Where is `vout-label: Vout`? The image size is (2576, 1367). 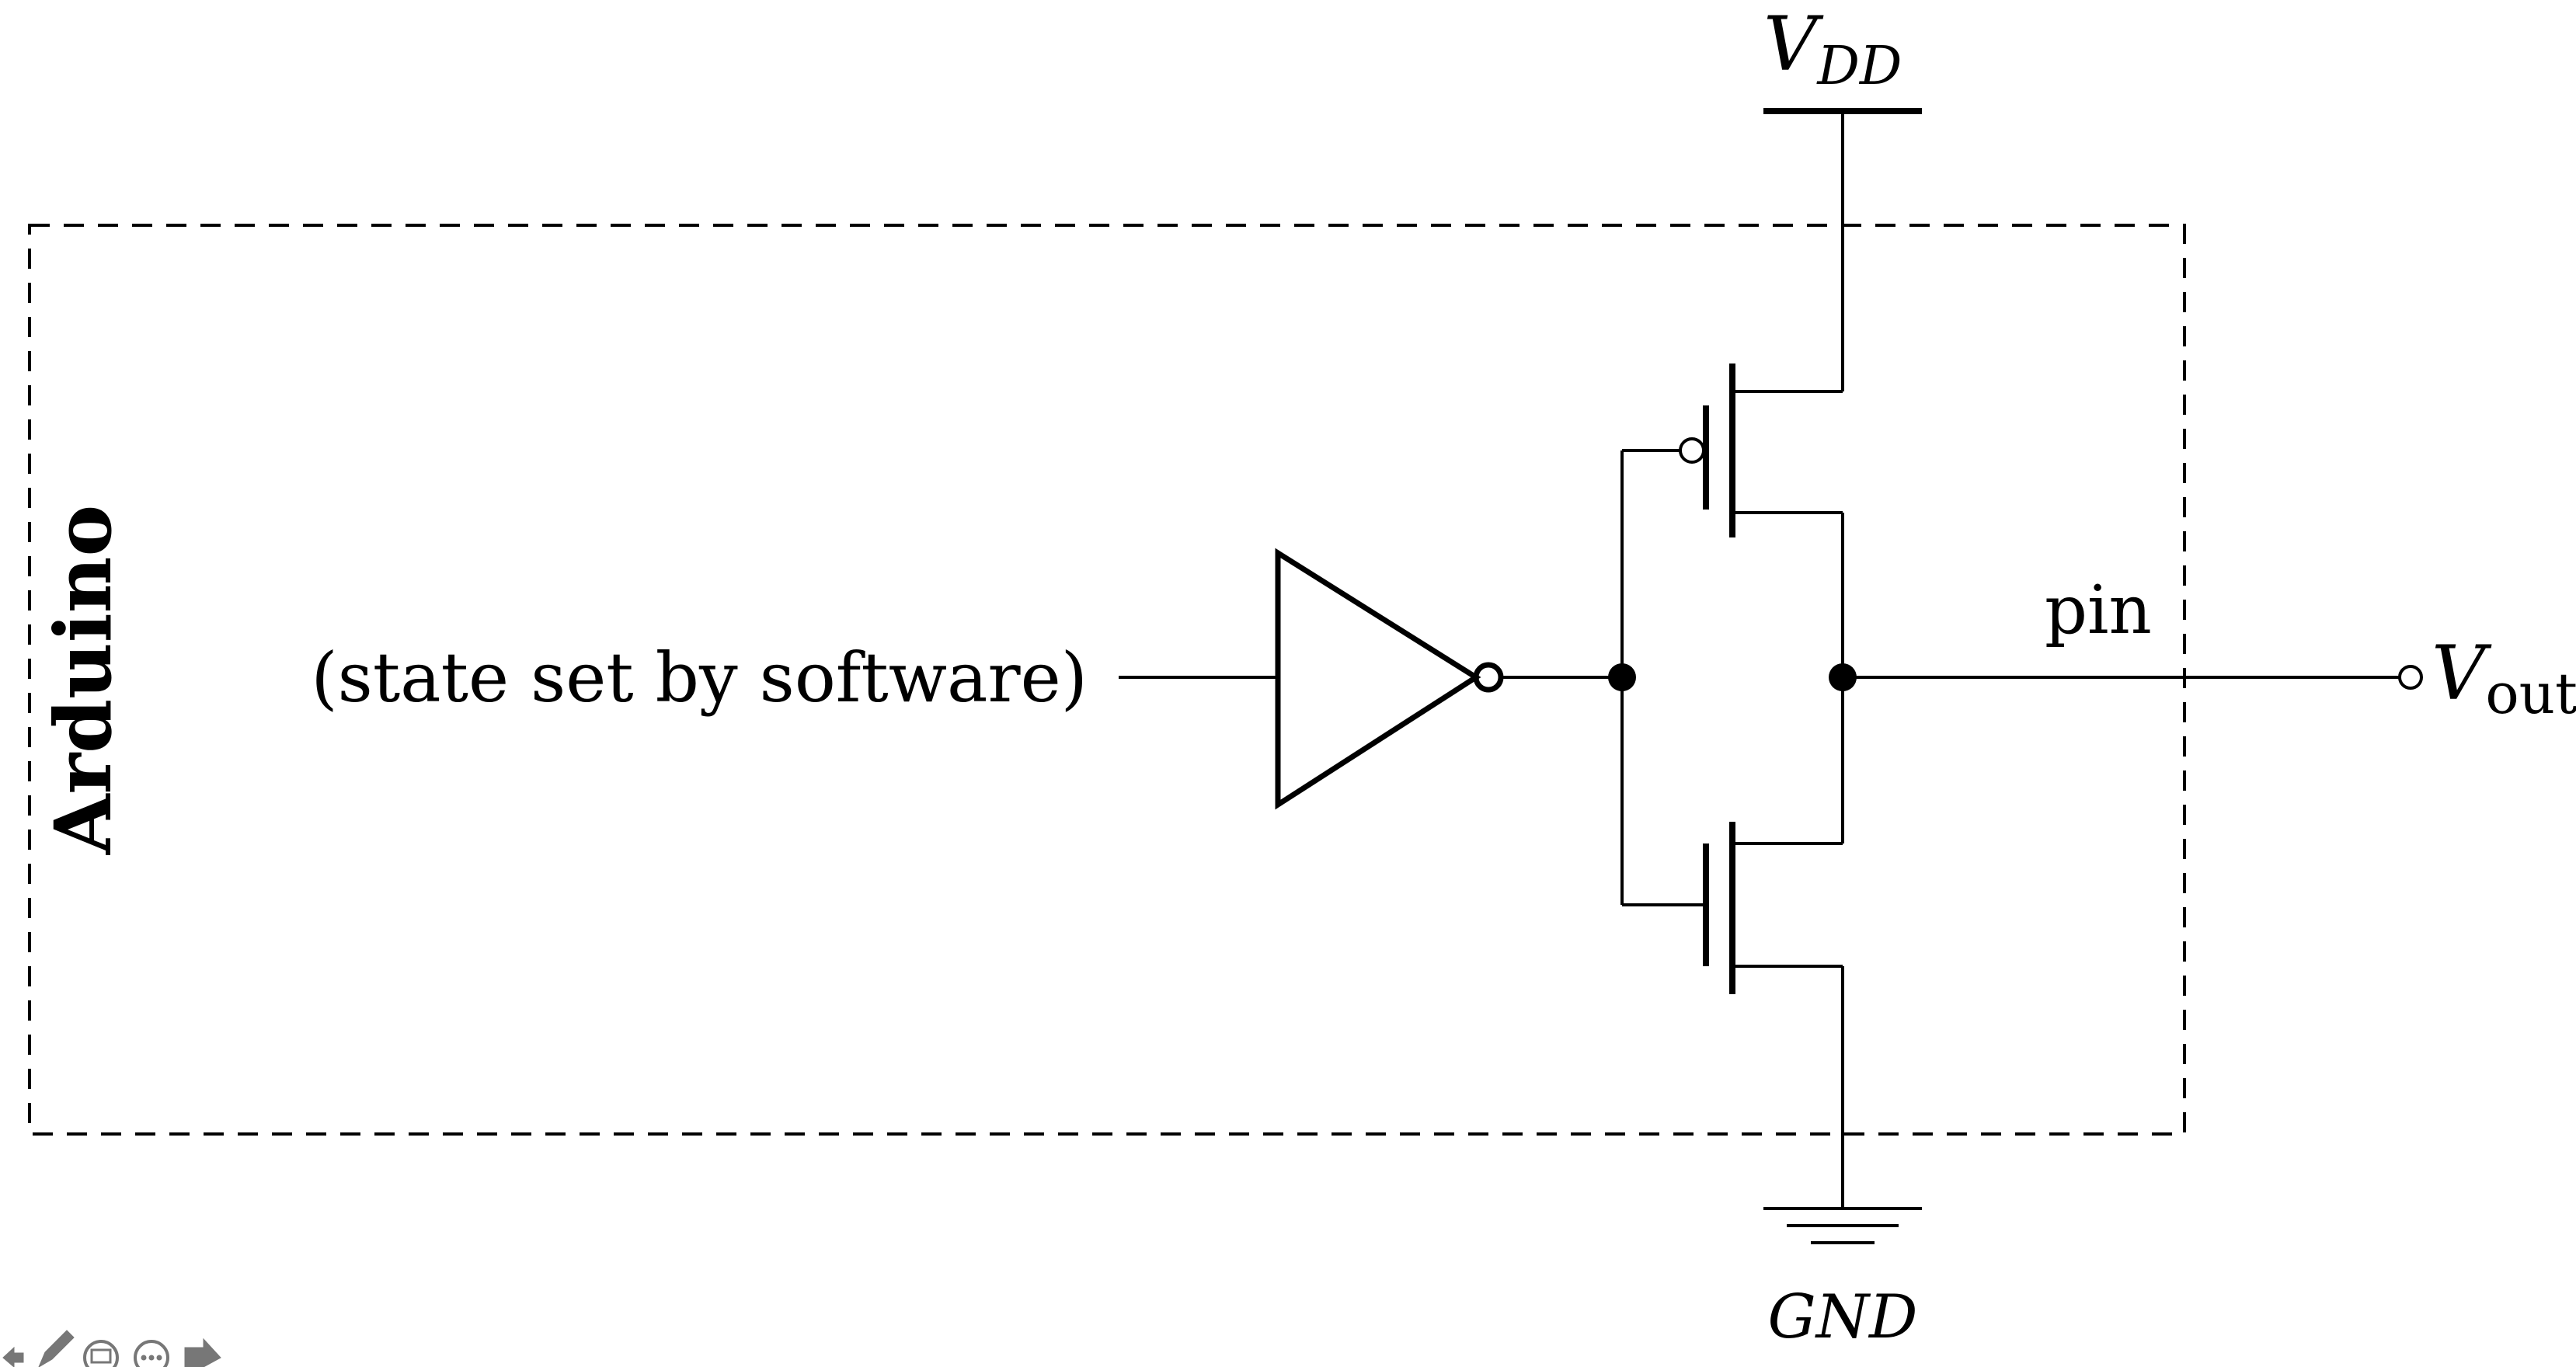 vout-label: Vout is located at coordinates (2504, 678).